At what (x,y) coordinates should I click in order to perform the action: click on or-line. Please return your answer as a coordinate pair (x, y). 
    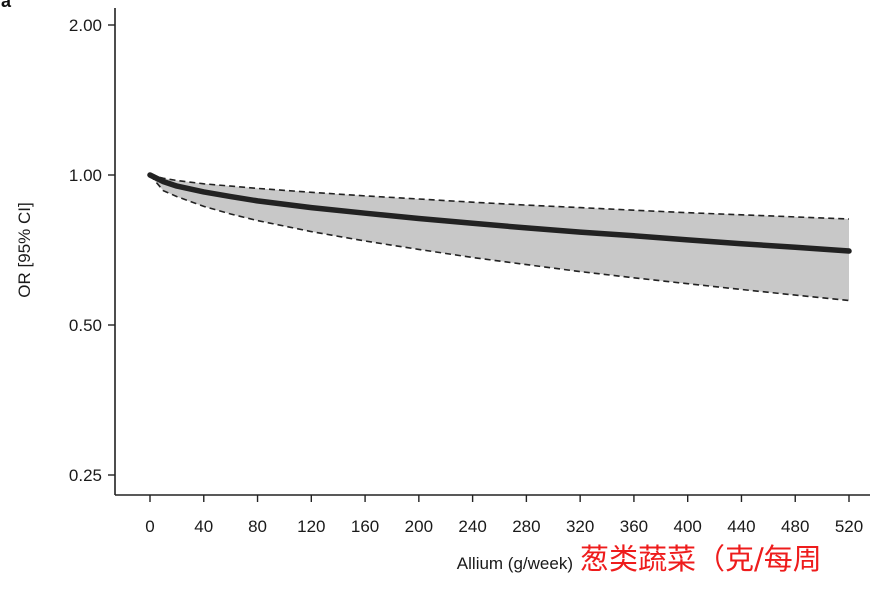
    Looking at the image, I should click on (499, 213).